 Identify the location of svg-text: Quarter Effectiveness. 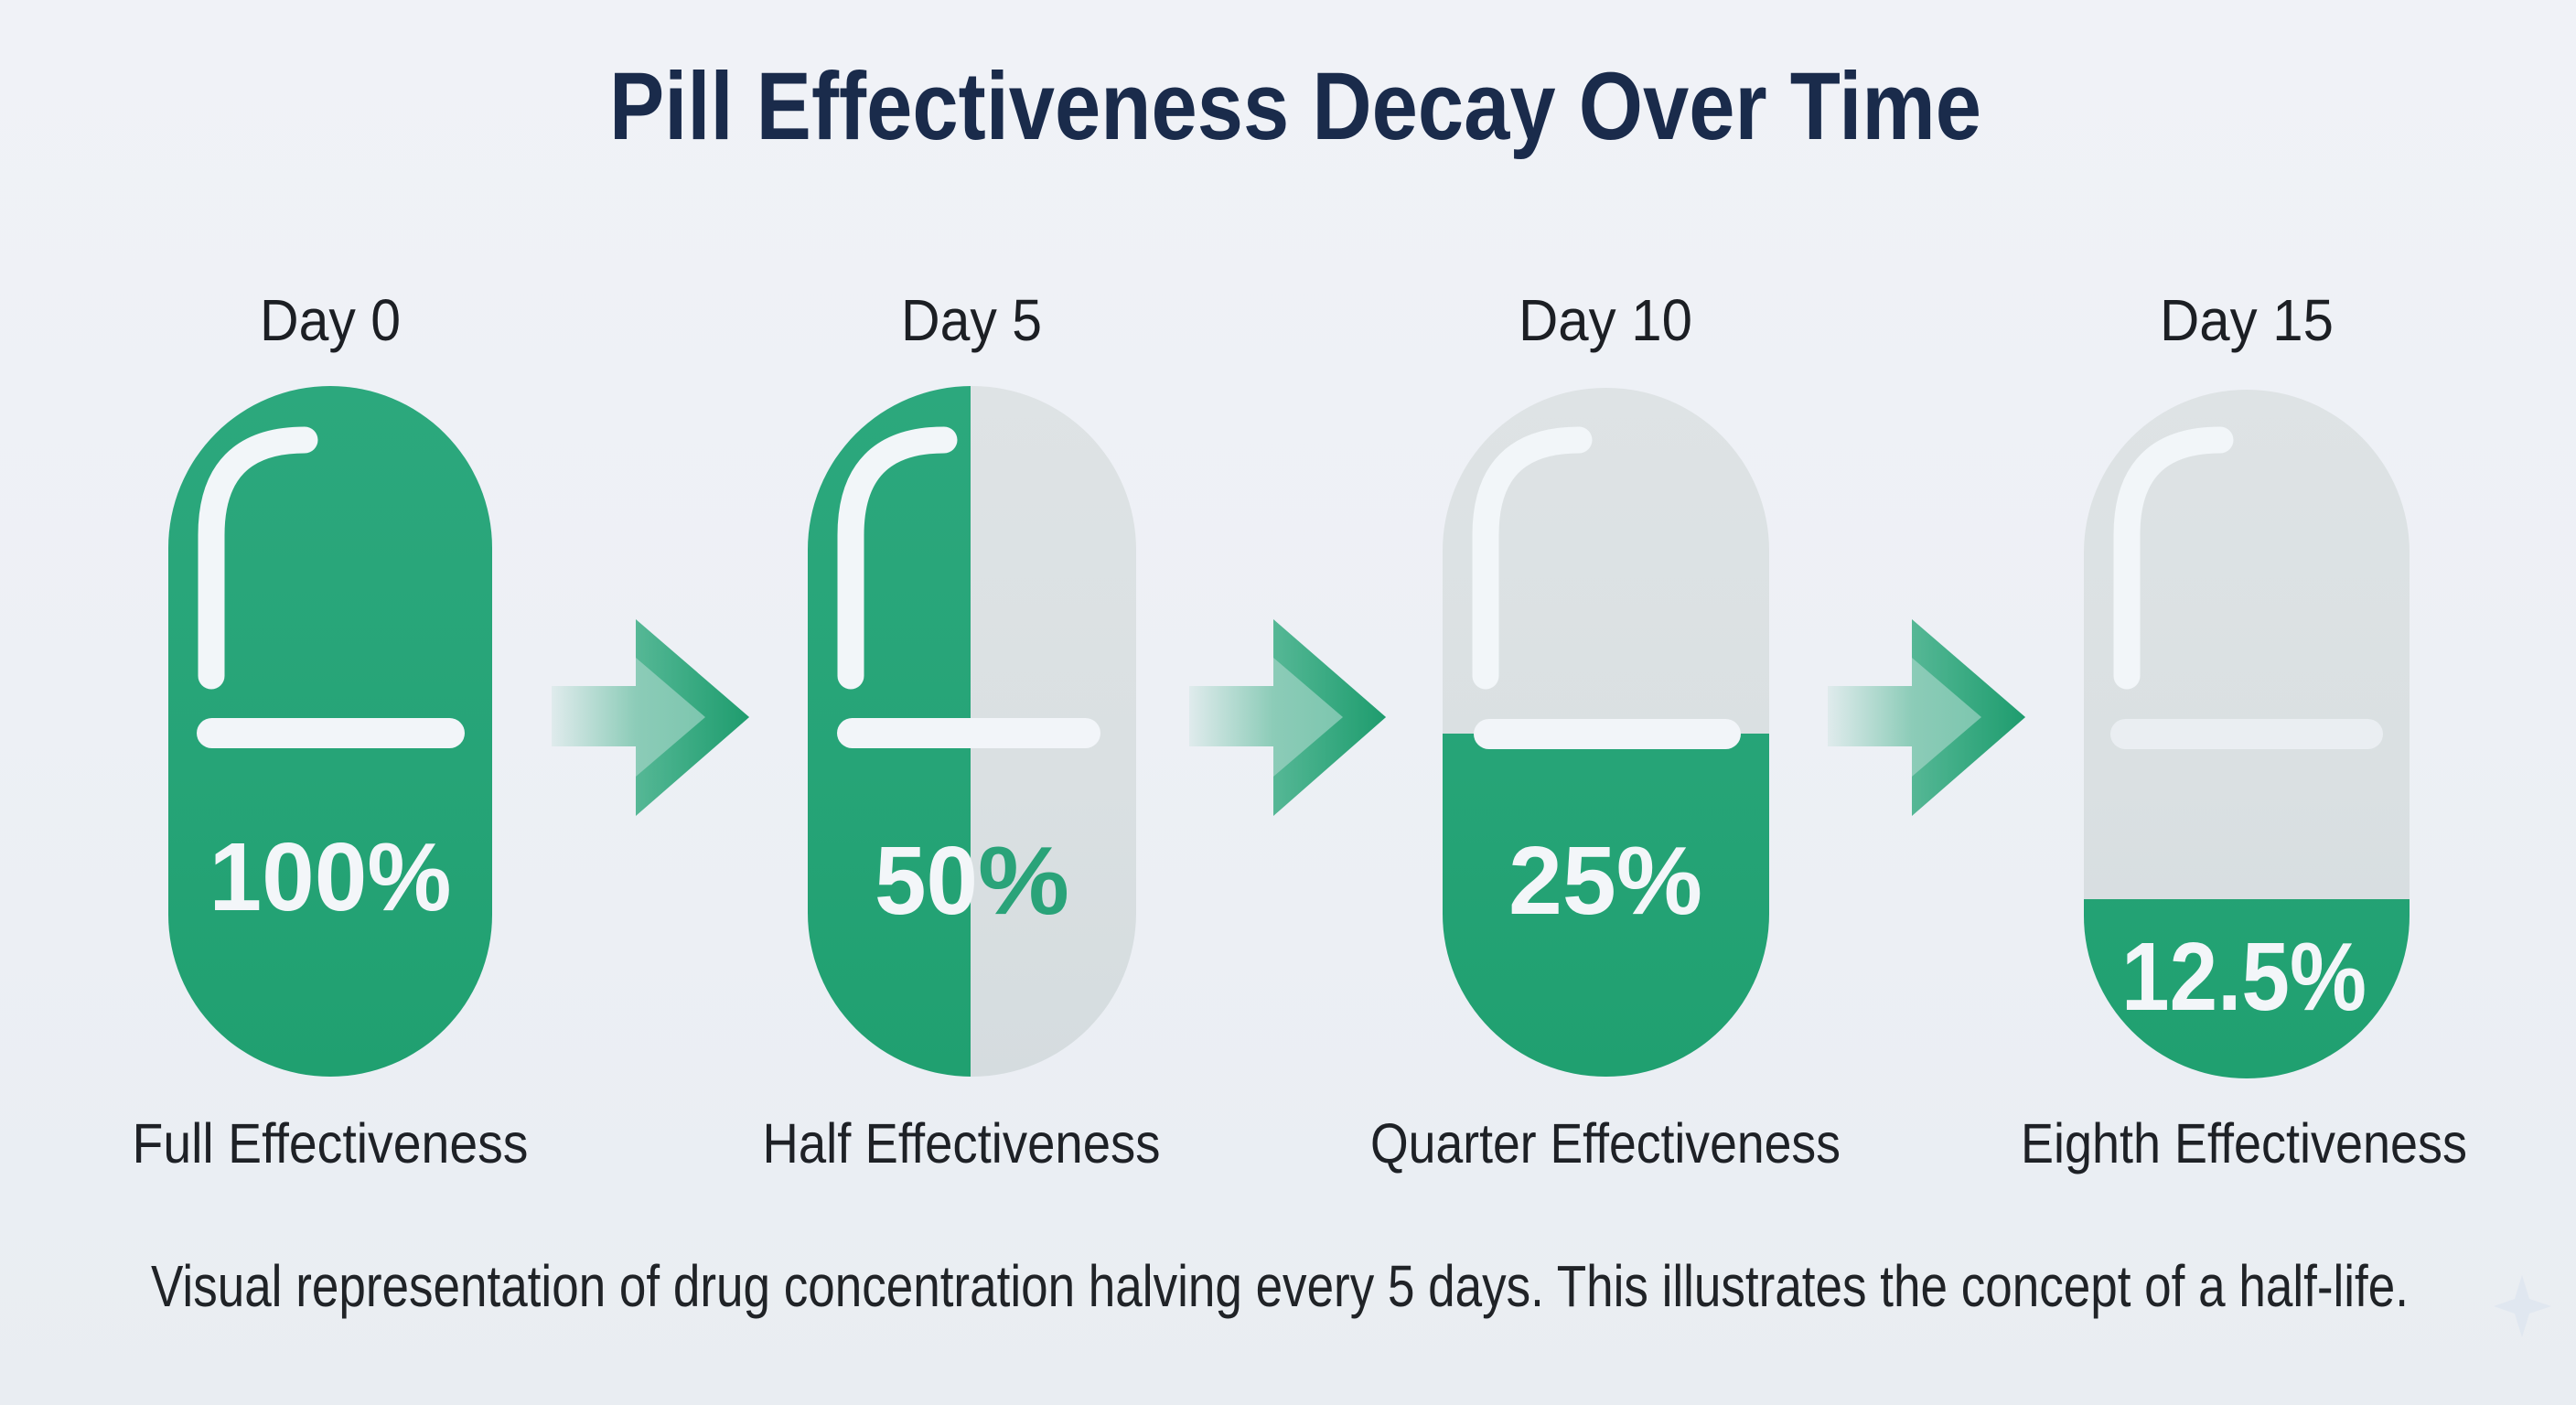
(1606, 1143).